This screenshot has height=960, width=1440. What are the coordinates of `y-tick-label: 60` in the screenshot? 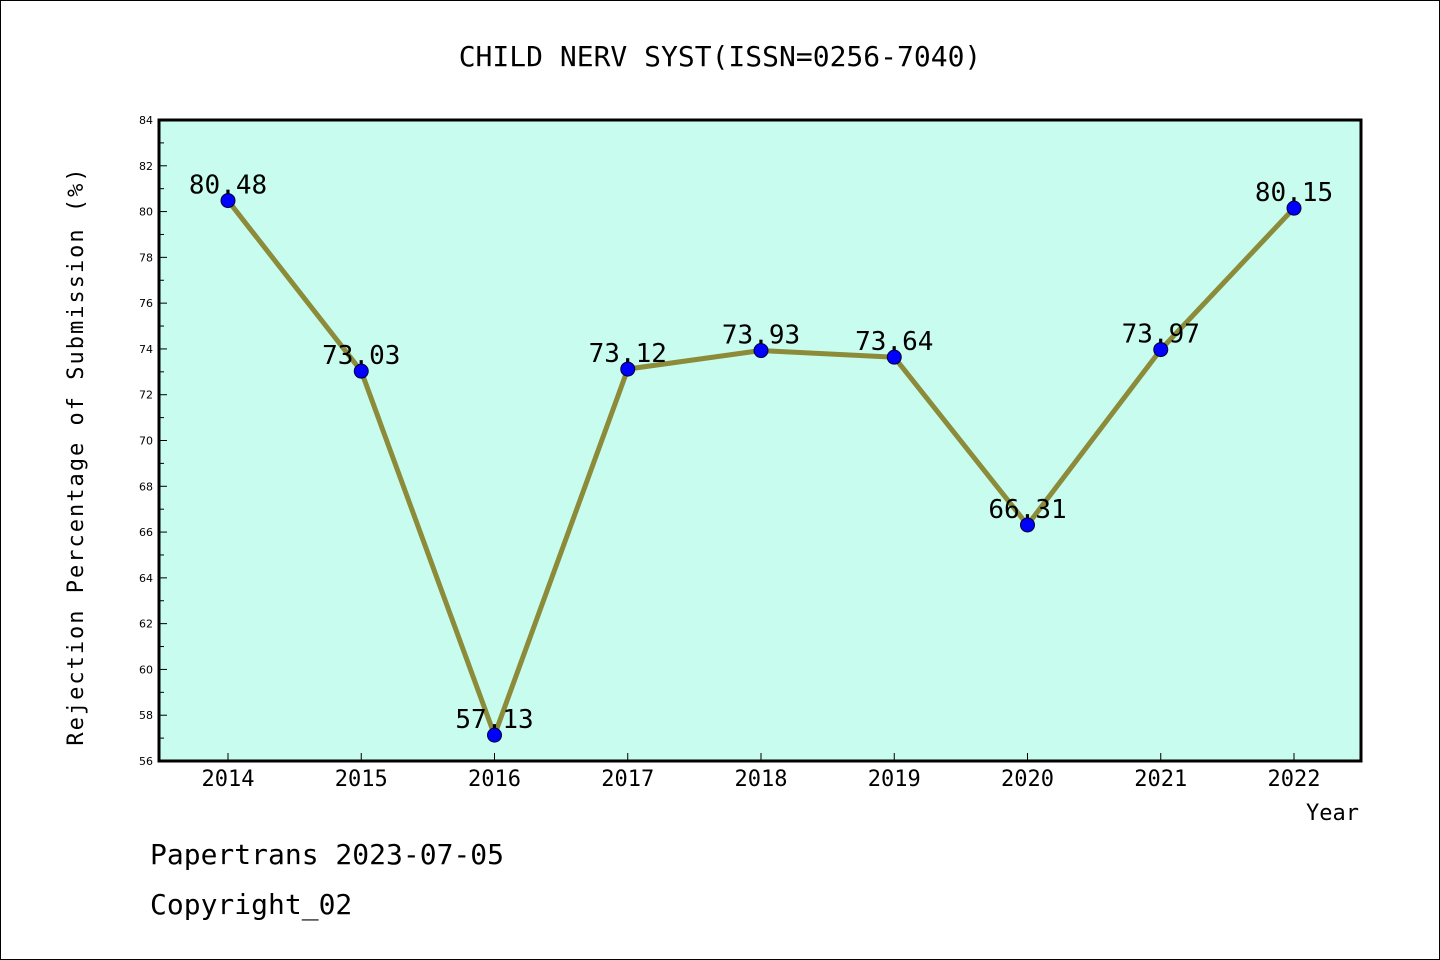 It's located at (146, 669).